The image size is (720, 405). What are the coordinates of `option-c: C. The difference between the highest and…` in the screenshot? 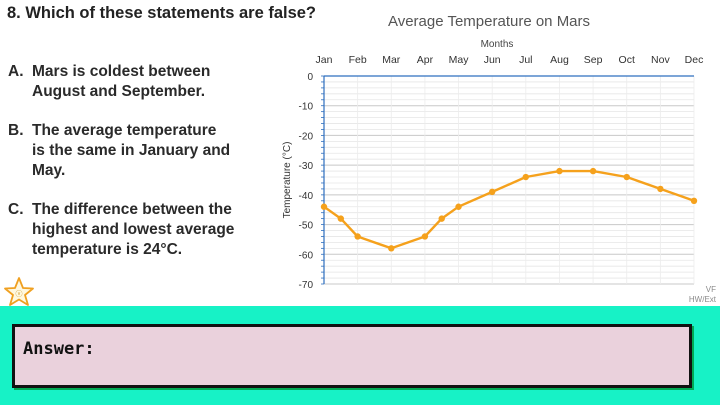 It's located at (143, 230).